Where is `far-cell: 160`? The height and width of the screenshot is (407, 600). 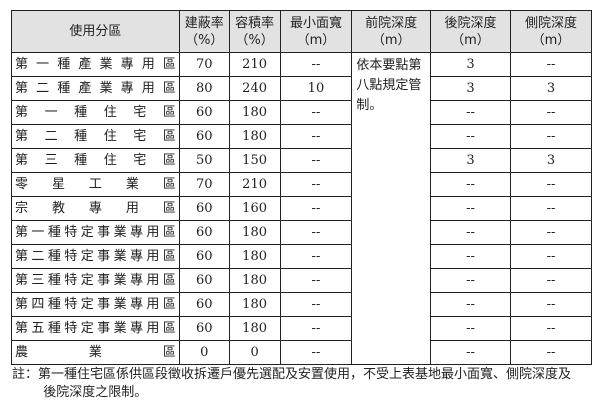 far-cell: 160 is located at coordinates (254, 208).